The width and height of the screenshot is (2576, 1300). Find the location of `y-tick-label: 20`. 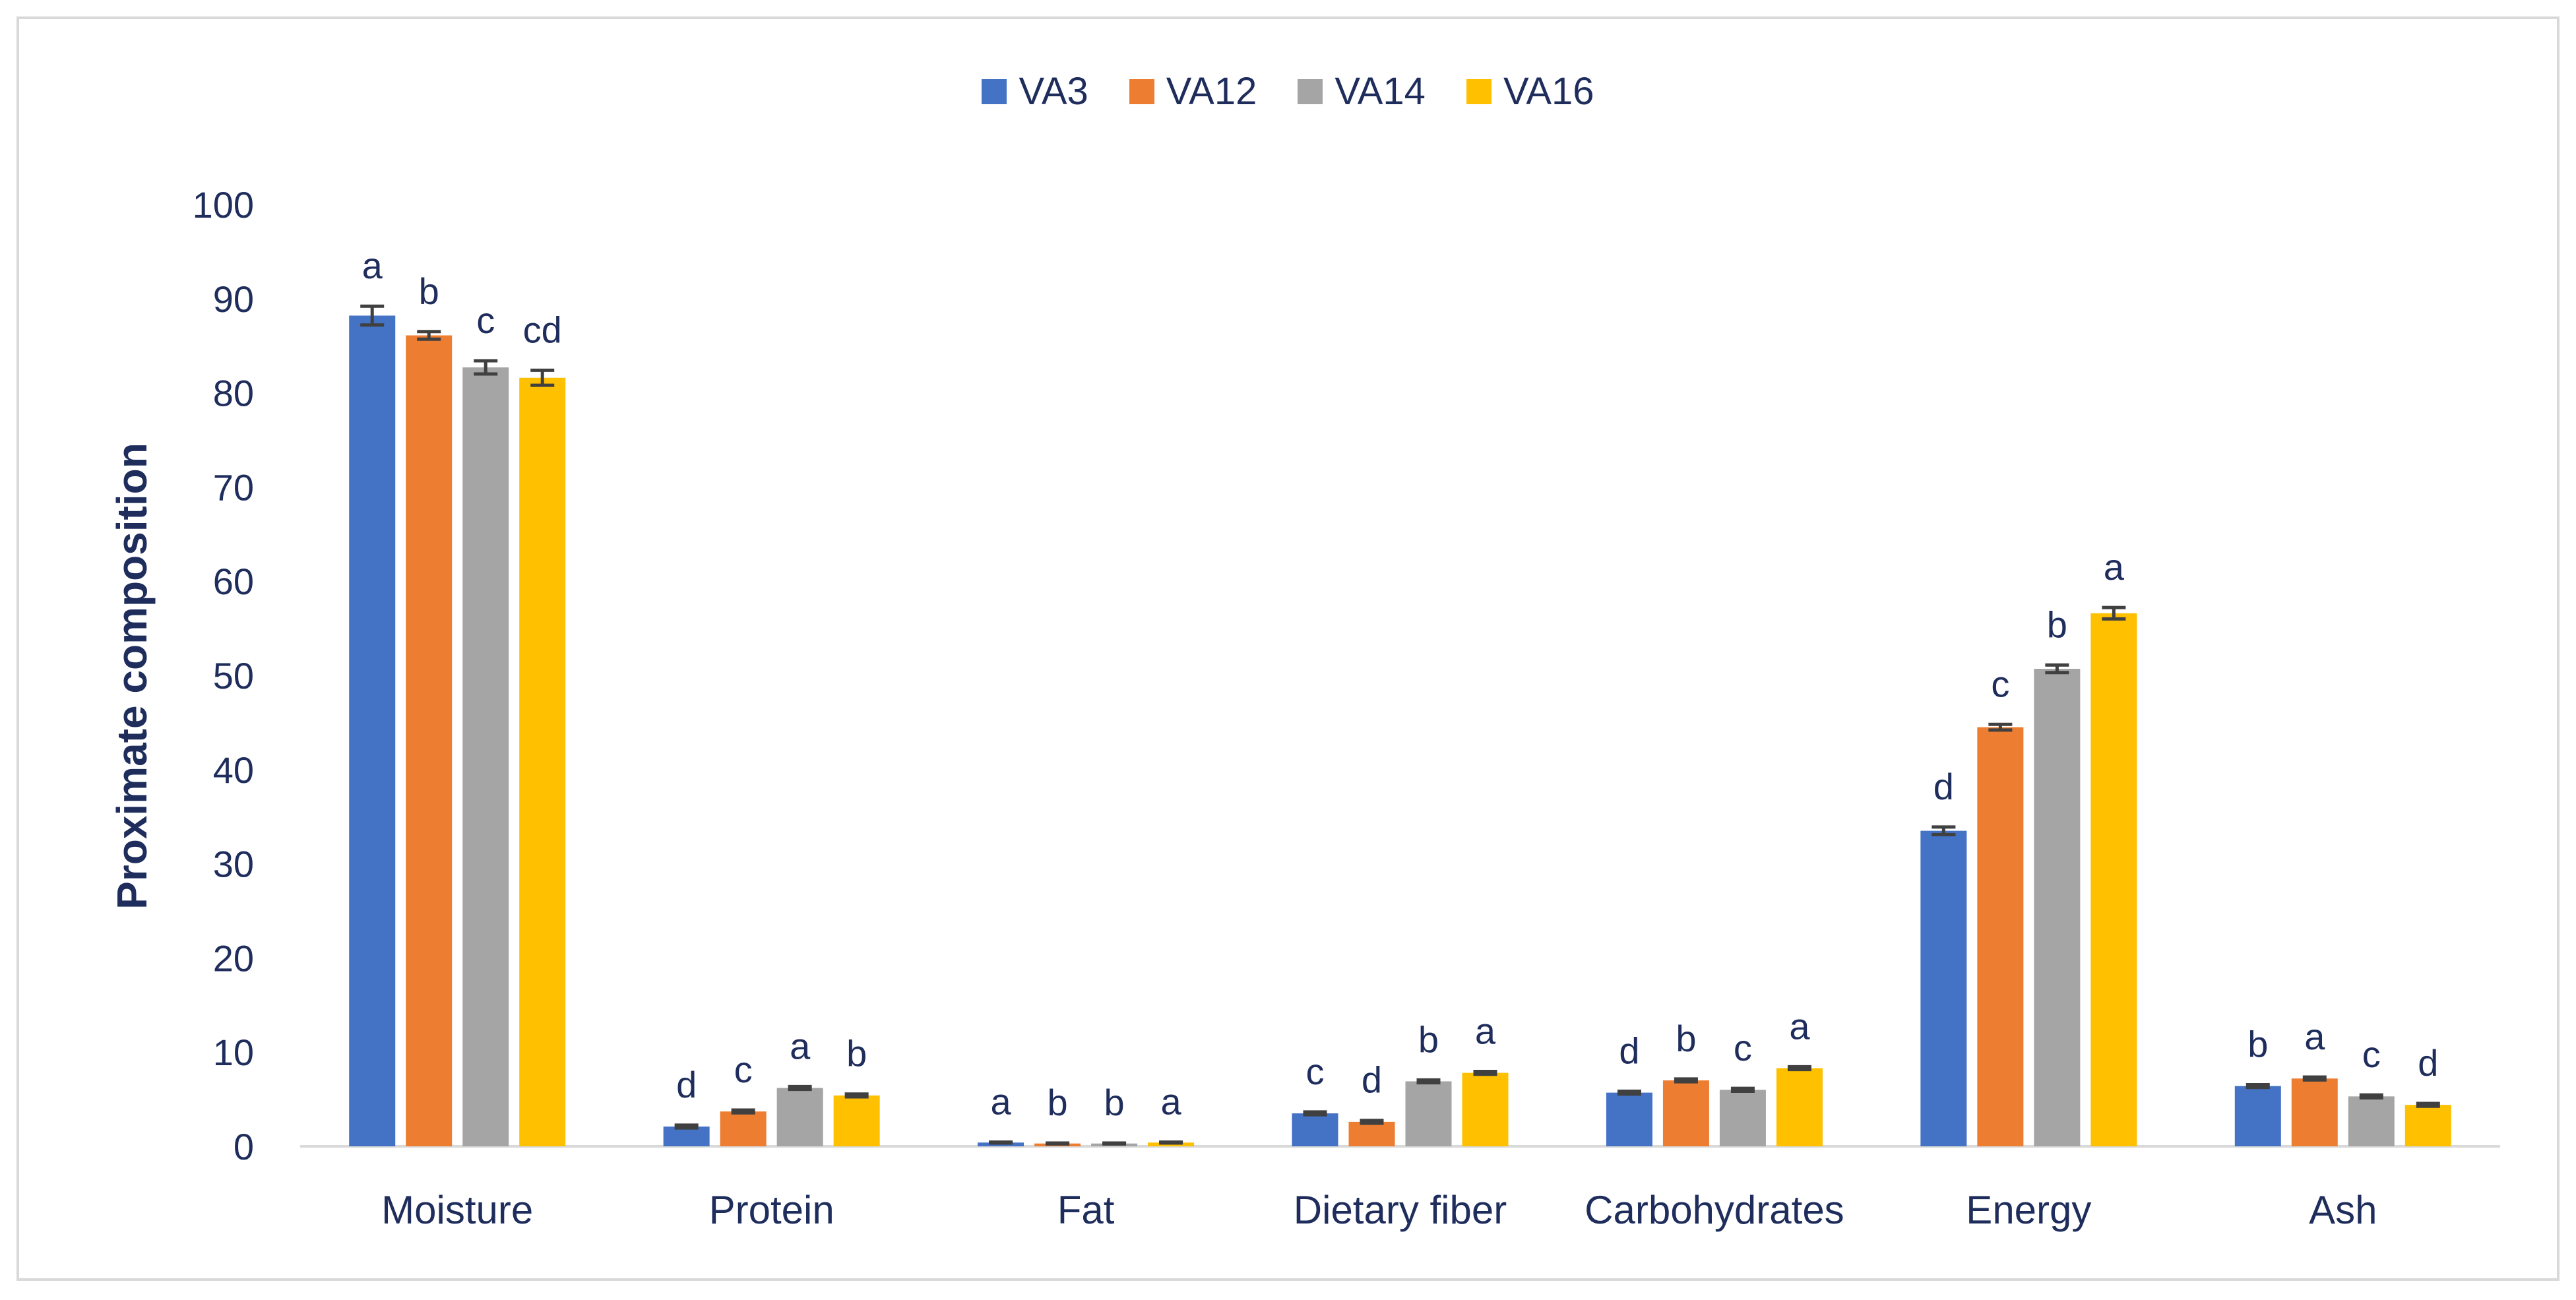

y-tick-label: 20 is located at coordinates (234, 958).